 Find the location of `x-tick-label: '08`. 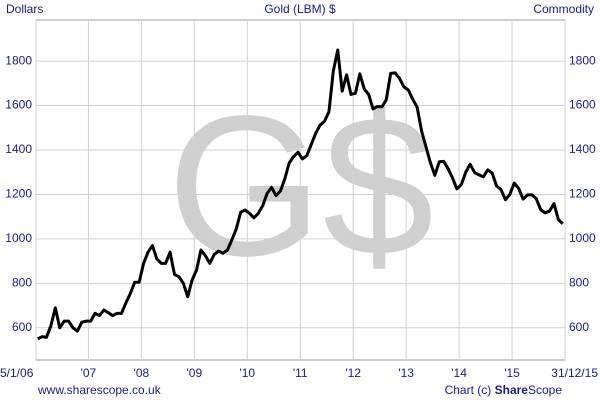

x-tick-label: '08 is located at coordinates (142, 373).